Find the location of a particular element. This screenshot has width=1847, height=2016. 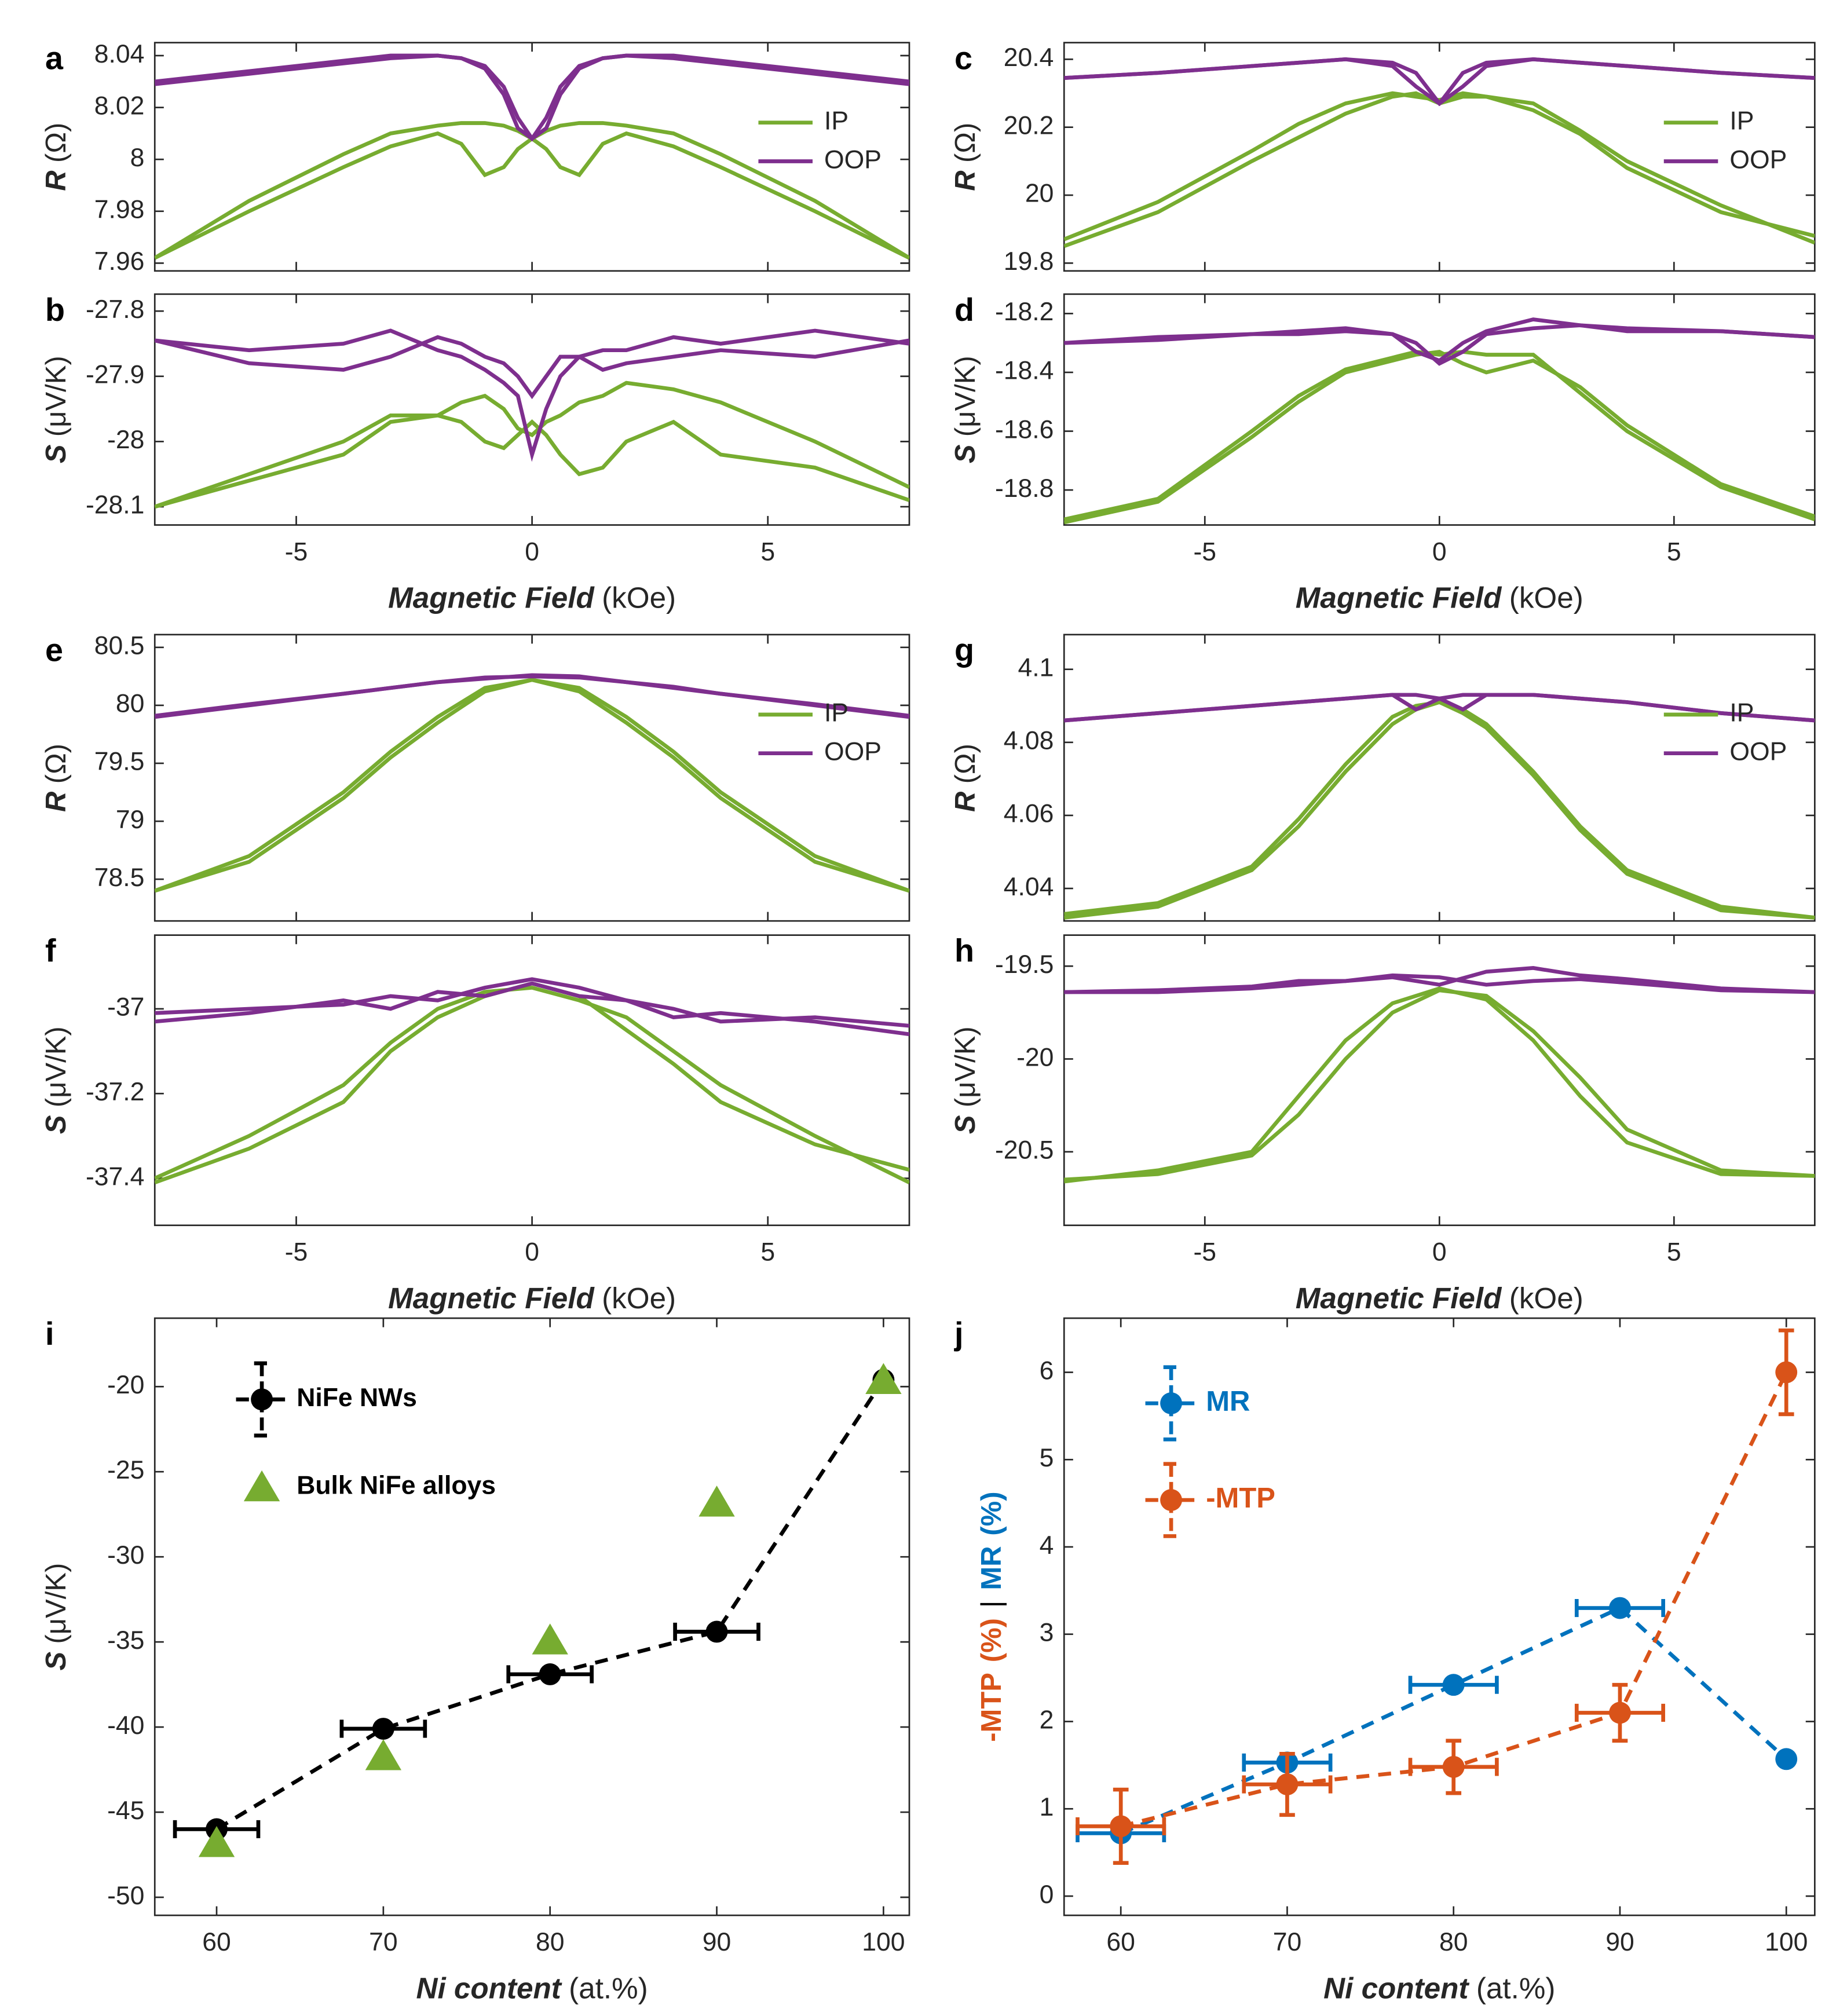

y-tick-label: 8.02 is located at coordinates (119, 106).